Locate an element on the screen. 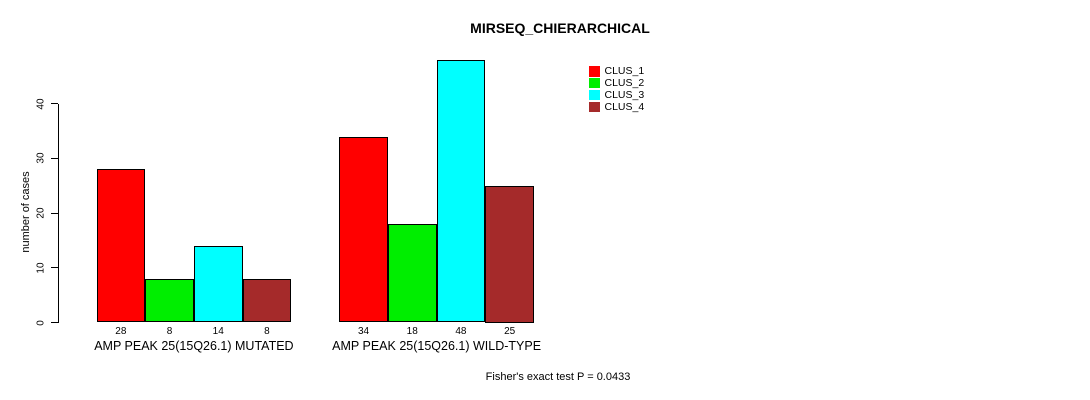  fisher-test-annotation: Fisher's exact test P = 0.0433 is located at coordinates (558, 377).